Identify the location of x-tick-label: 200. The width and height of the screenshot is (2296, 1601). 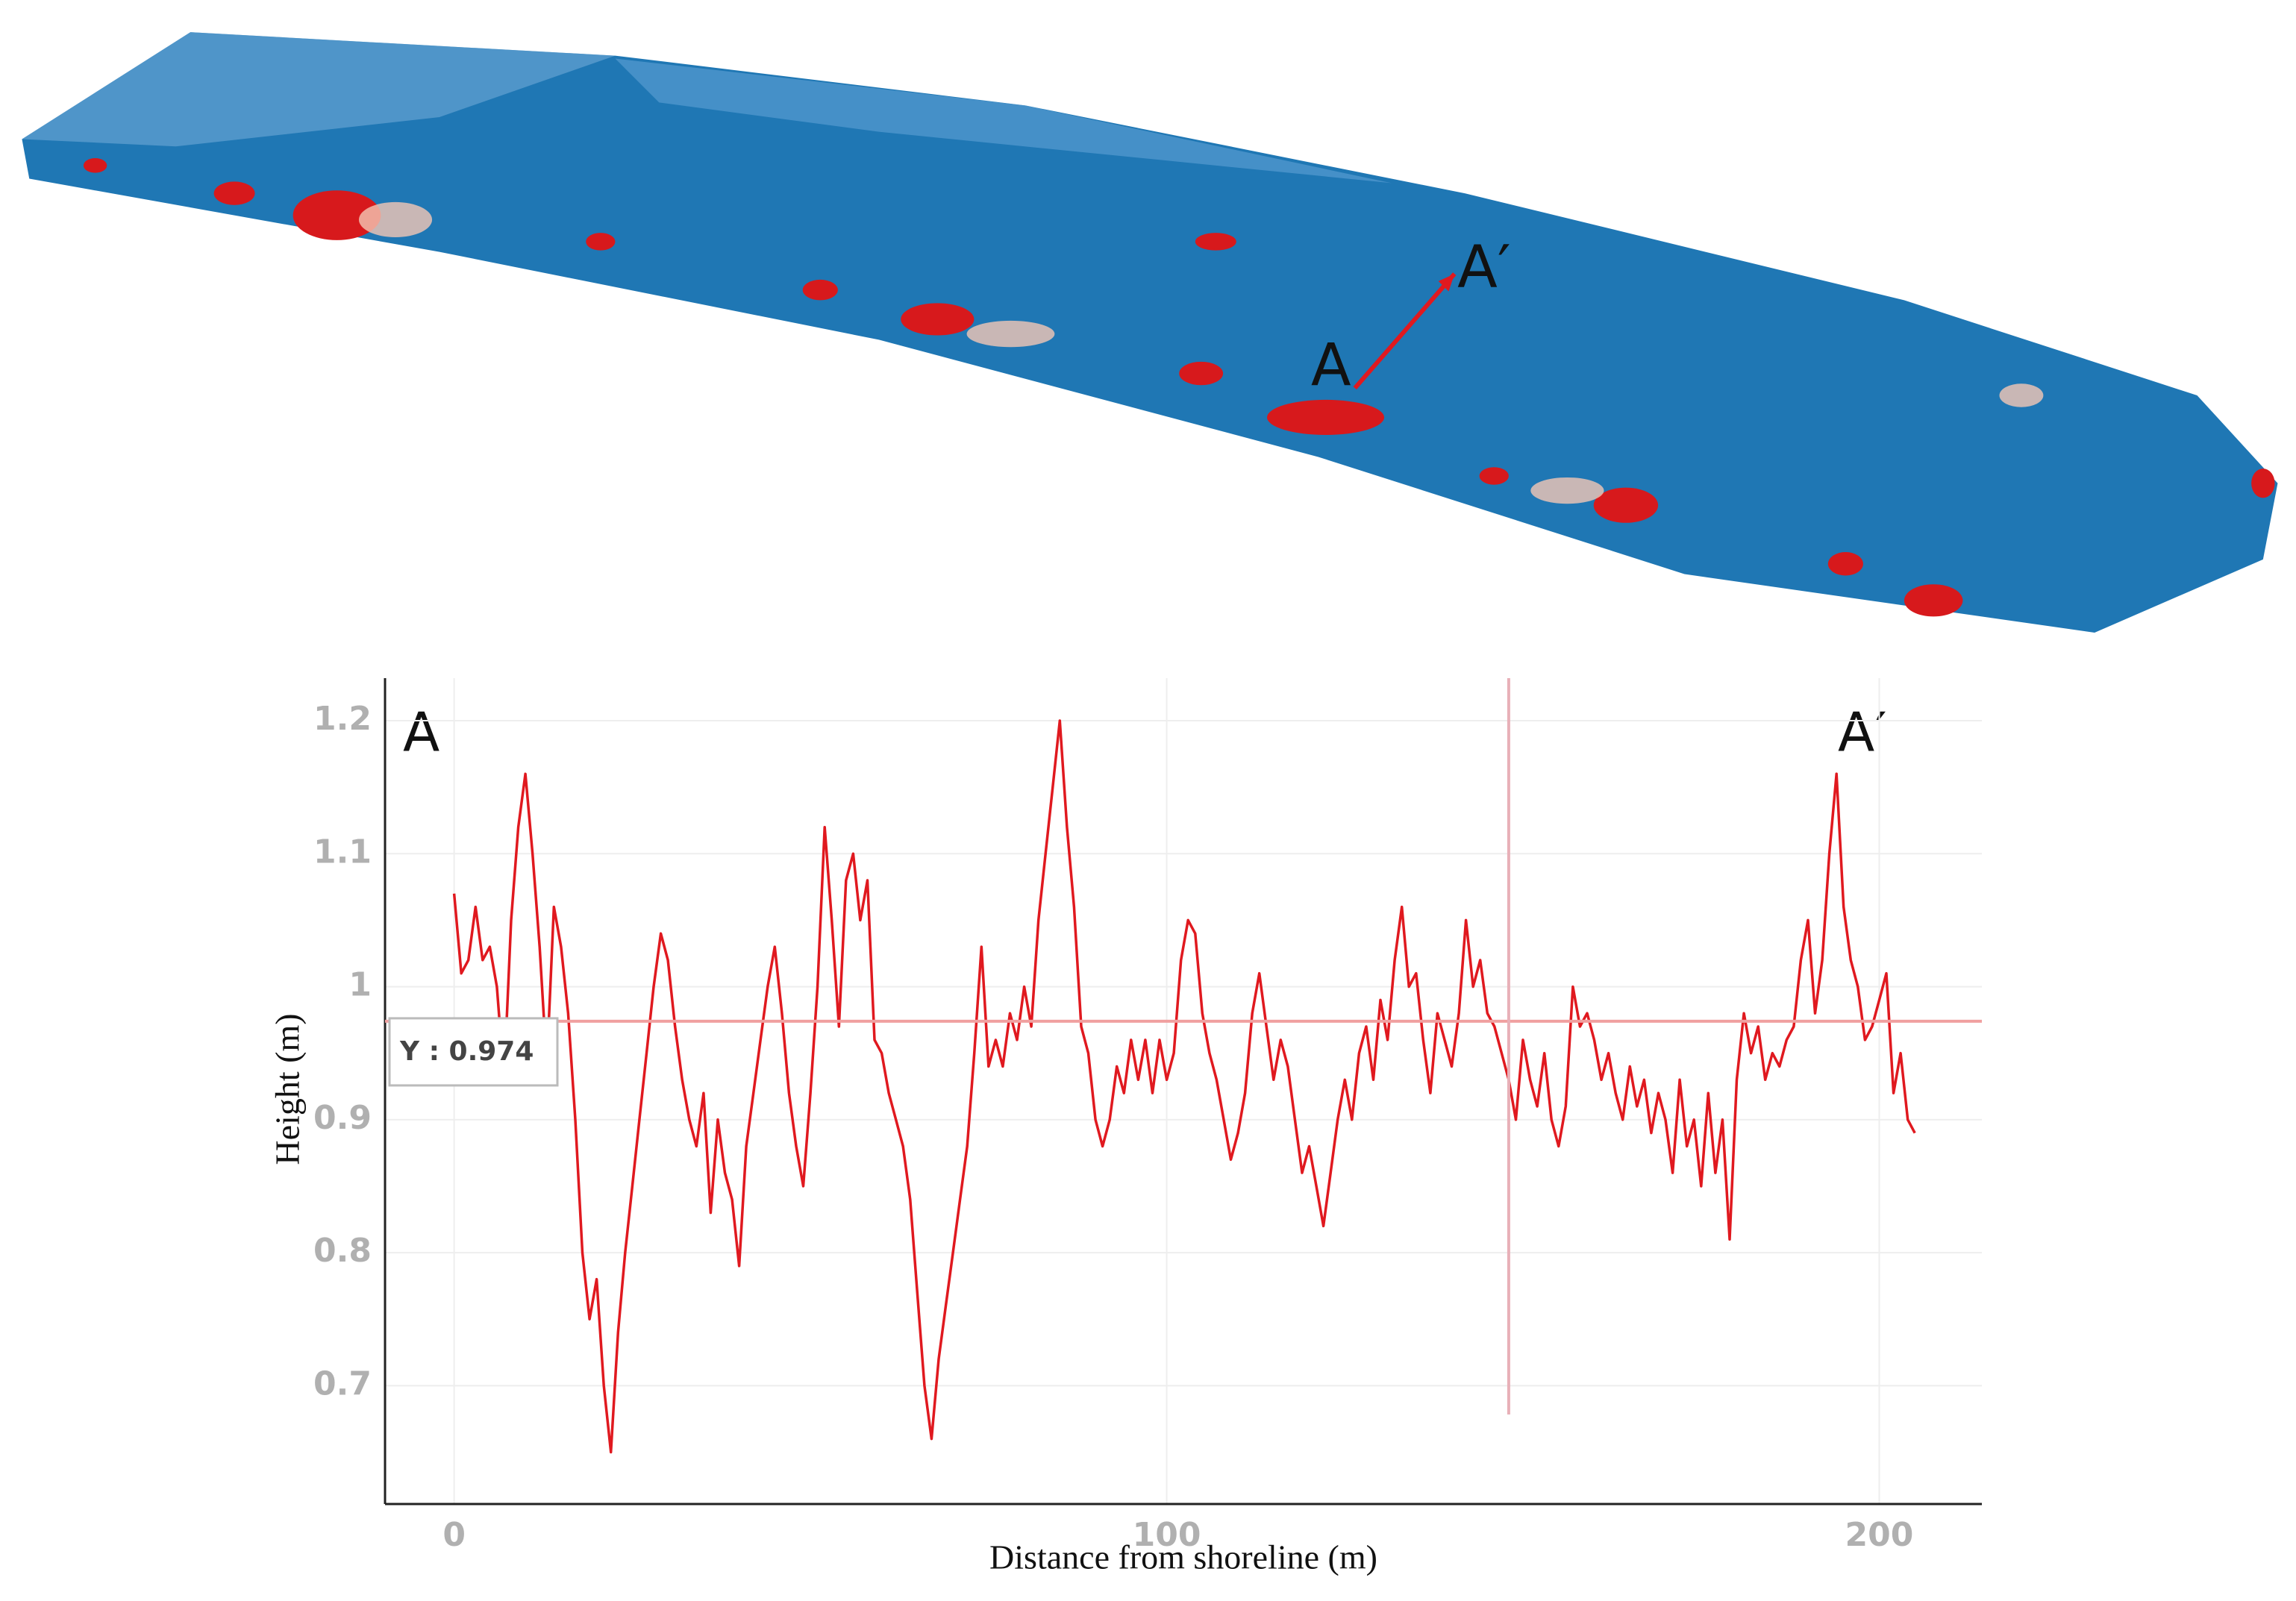
(1879, 1535).